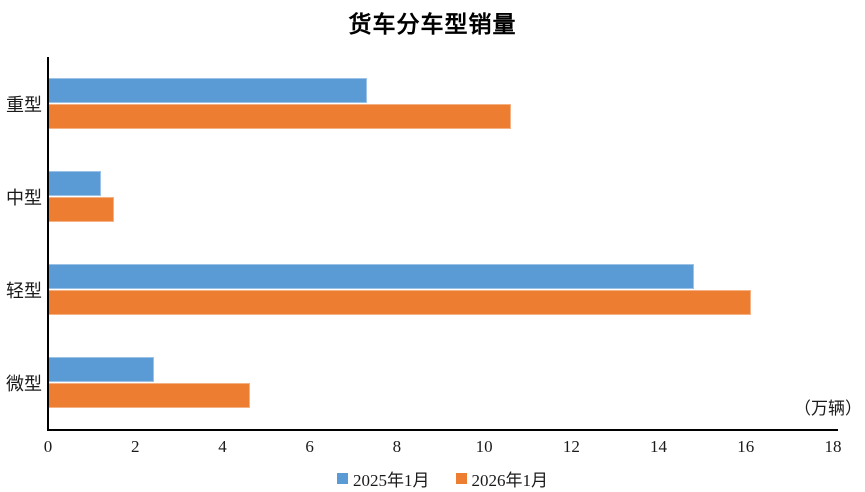 This screenshot has width=865, height=492. What do you see at coordinates (659, 446) in the screenshot?
I see `x-tick-label: 14` at bounding box center [659, 446].